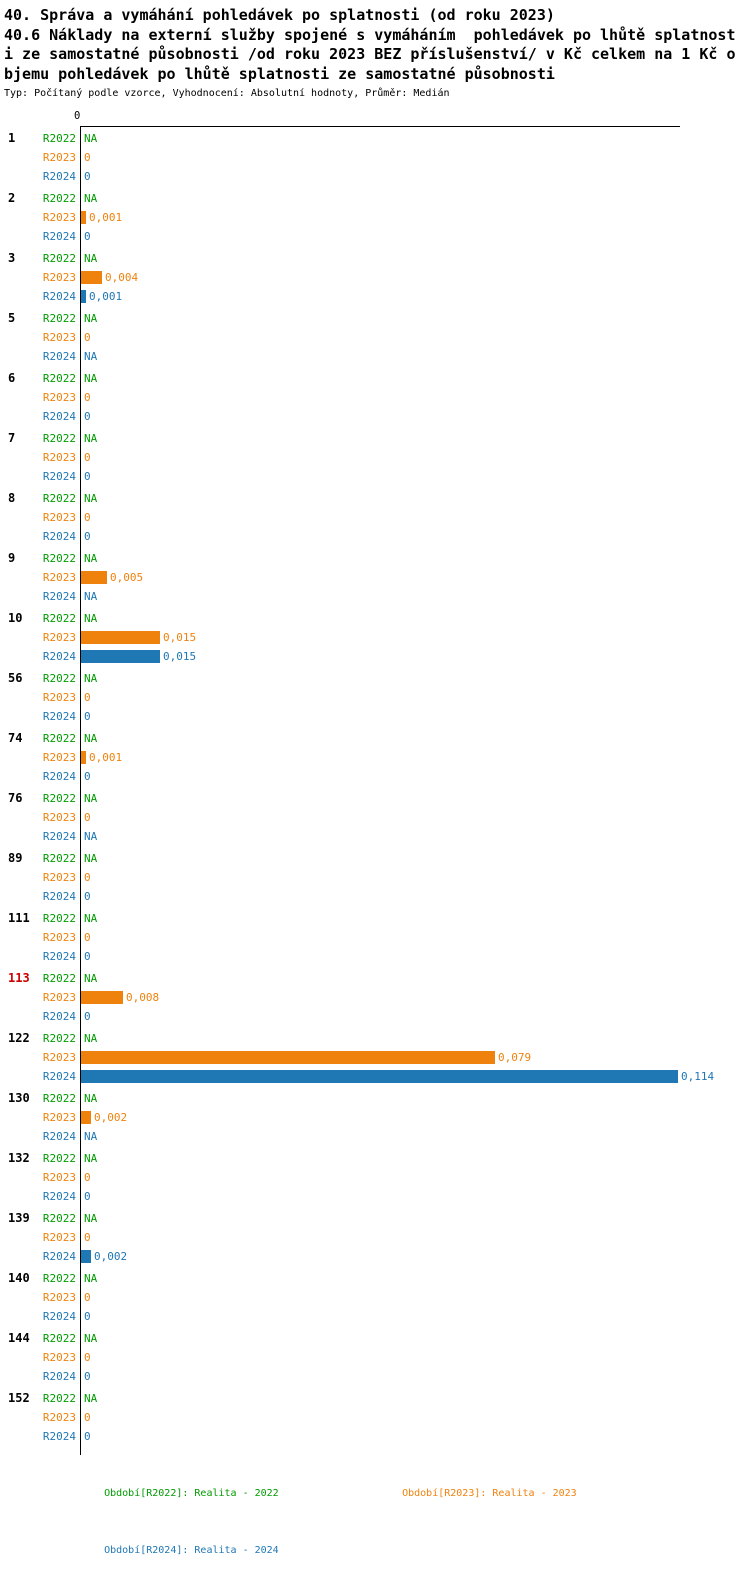 This screenshot has width=750, height=1576. What do you see at coordinates (415, 277) in the screenshot?
I see `bar-zone: 0,004` at bounding box center [415, 277].